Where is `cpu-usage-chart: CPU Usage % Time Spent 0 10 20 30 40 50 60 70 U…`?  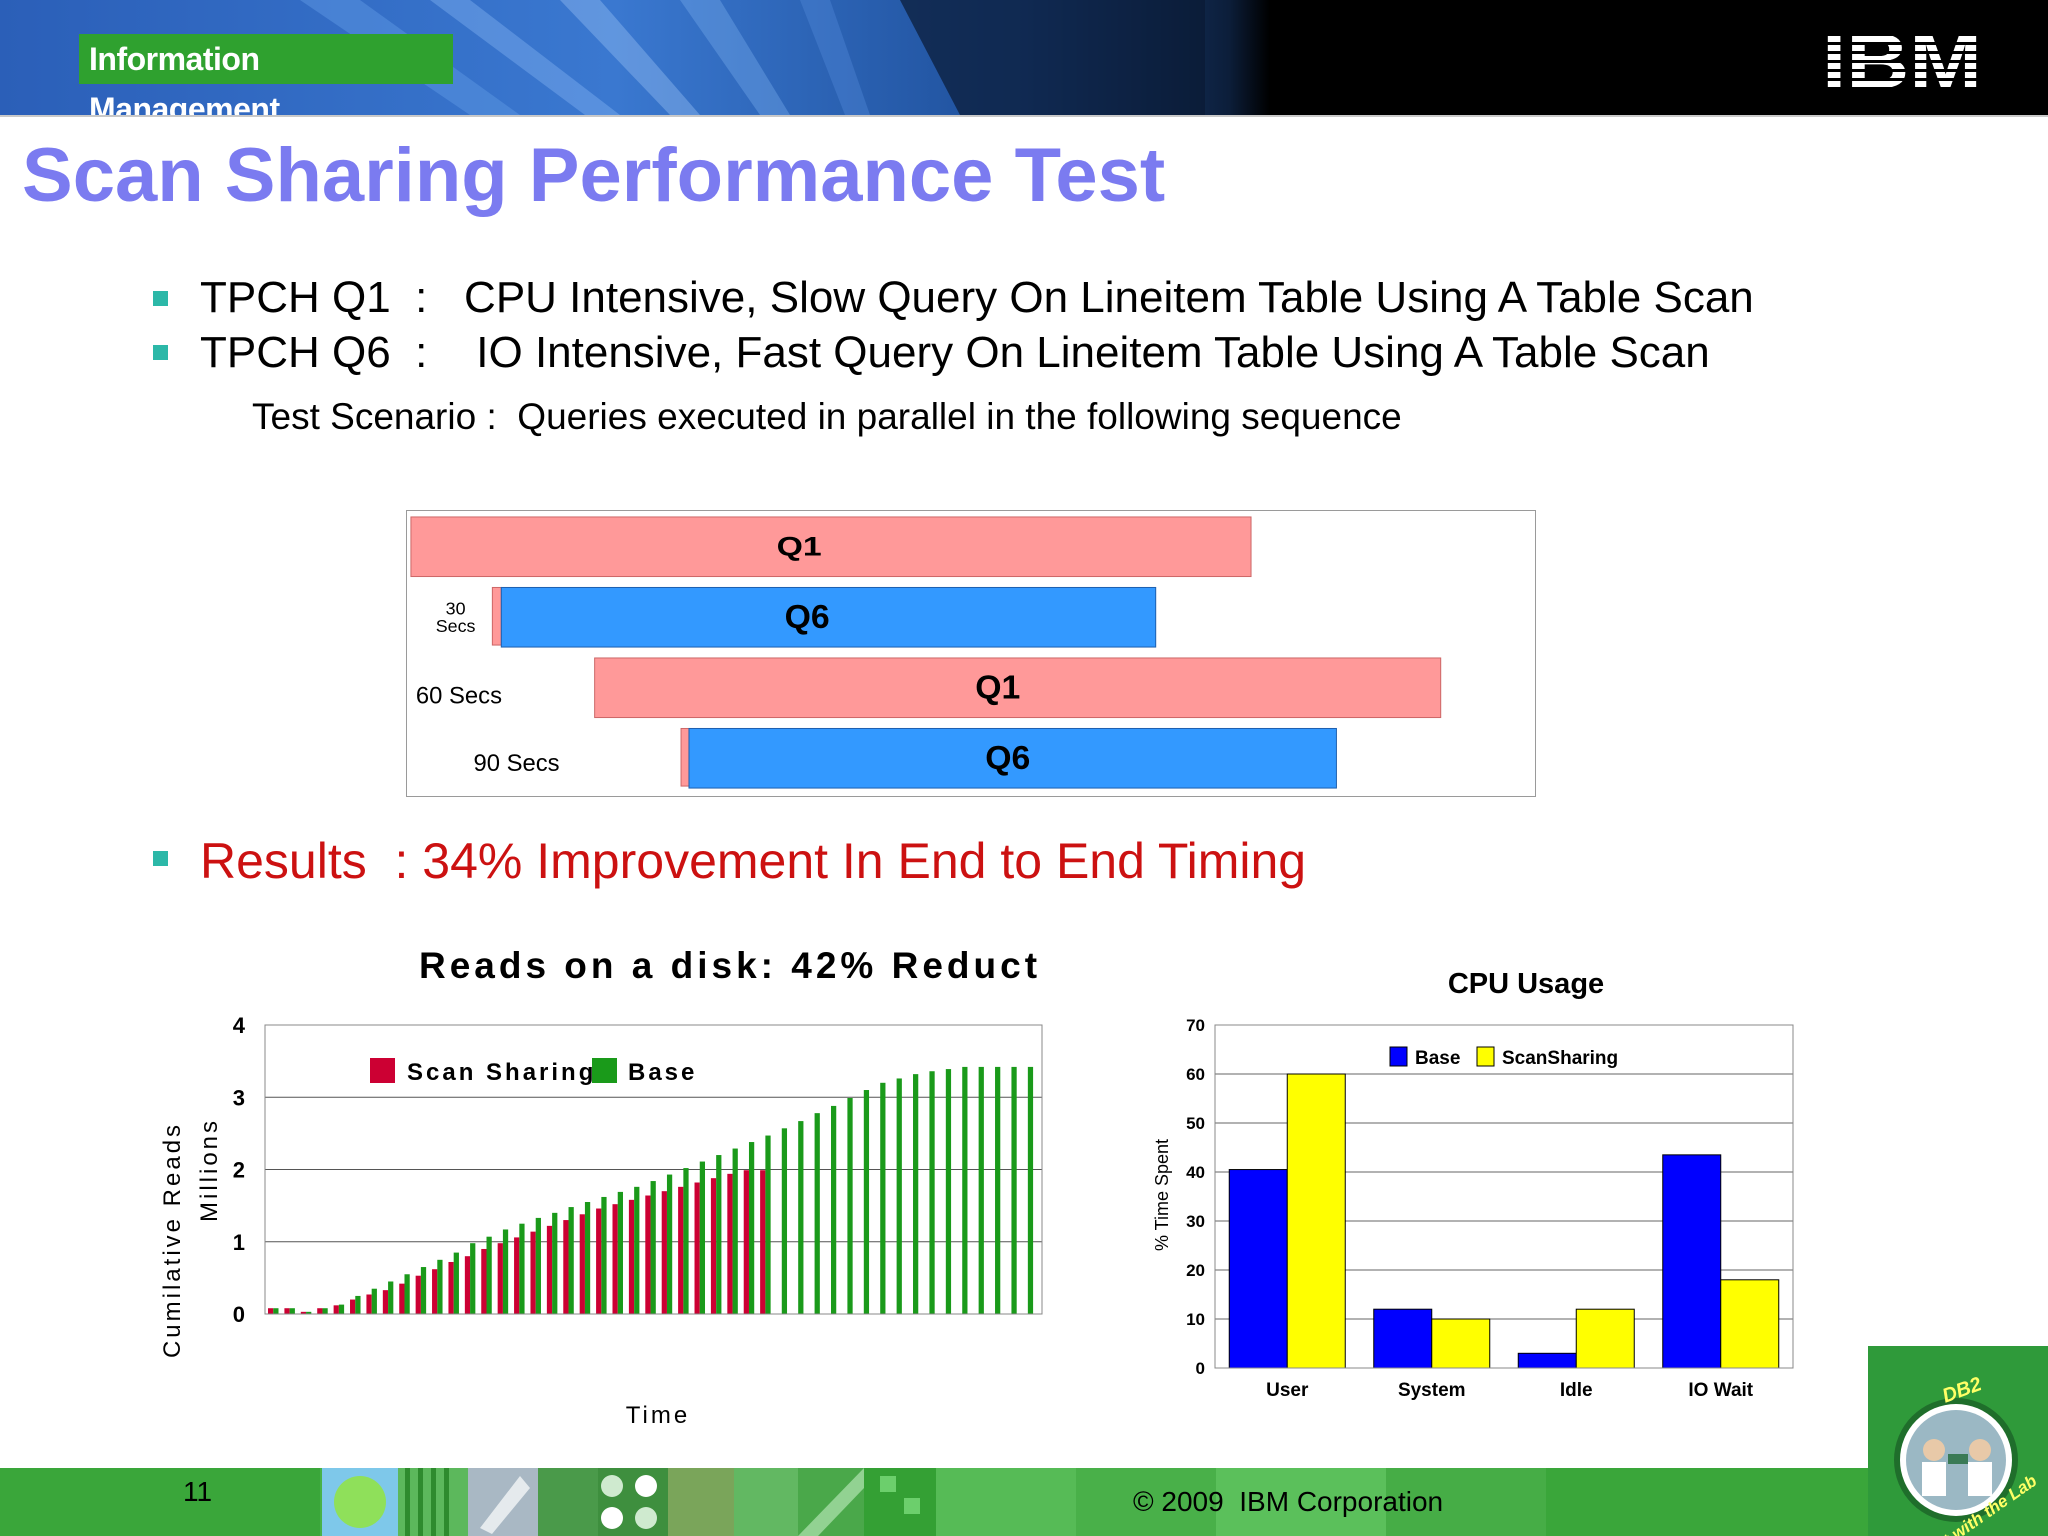 cpu-usage-chart: CPU Usage % Time Spent 0 10 20 30 40 50 60 70 U… is located at coordinates (1473, 1184).